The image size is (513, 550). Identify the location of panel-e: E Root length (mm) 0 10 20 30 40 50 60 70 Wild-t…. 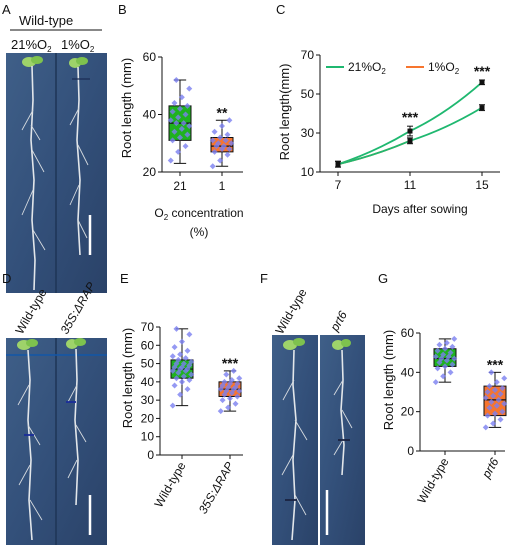
(181, 393).